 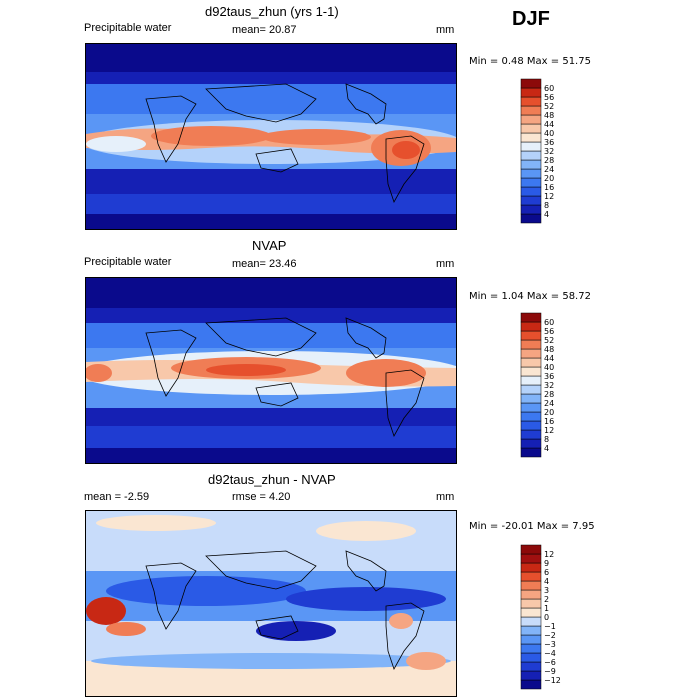 I want to click on colorbar-tick-label: 0, so click(x=546, y=617).